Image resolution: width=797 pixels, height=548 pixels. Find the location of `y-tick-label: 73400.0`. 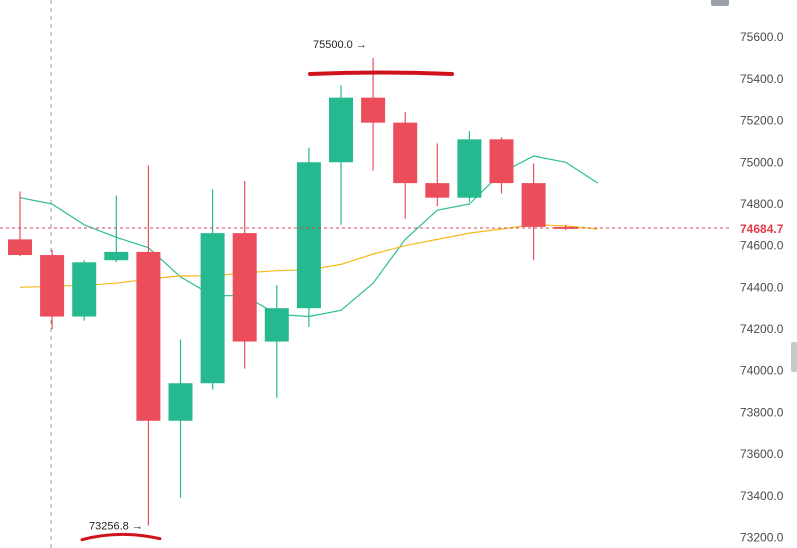

y-tick-label: 73400.0 is located at coordinates (762, 496).